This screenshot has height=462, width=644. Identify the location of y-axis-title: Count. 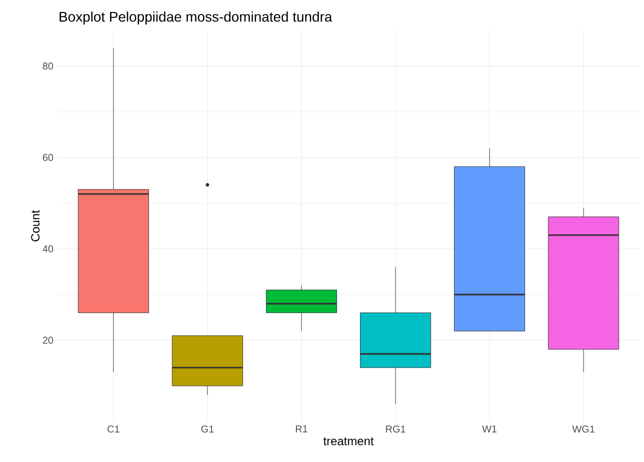
(35, 226).